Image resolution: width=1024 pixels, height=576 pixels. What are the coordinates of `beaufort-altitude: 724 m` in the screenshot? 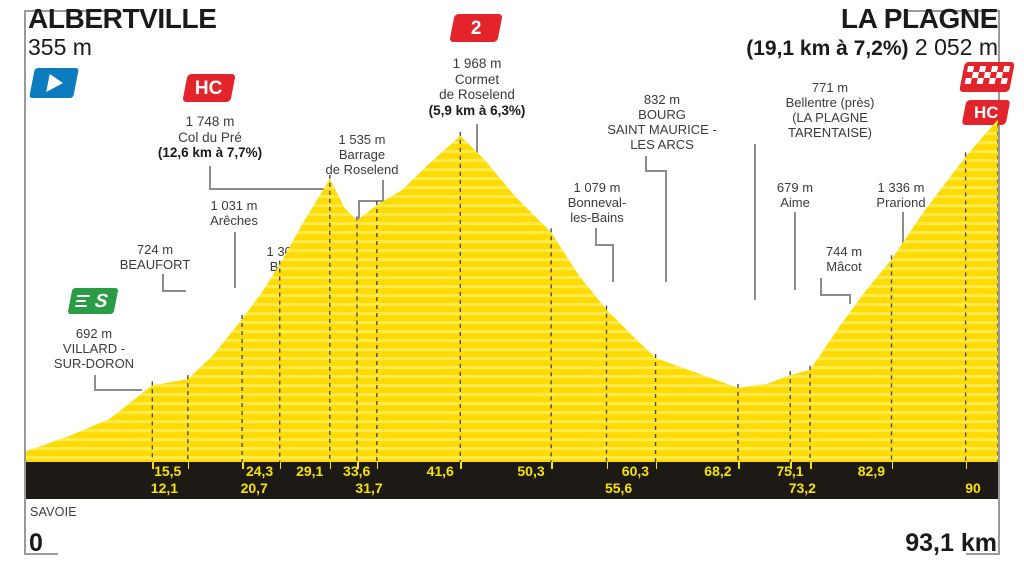 It's located at (155, 249).